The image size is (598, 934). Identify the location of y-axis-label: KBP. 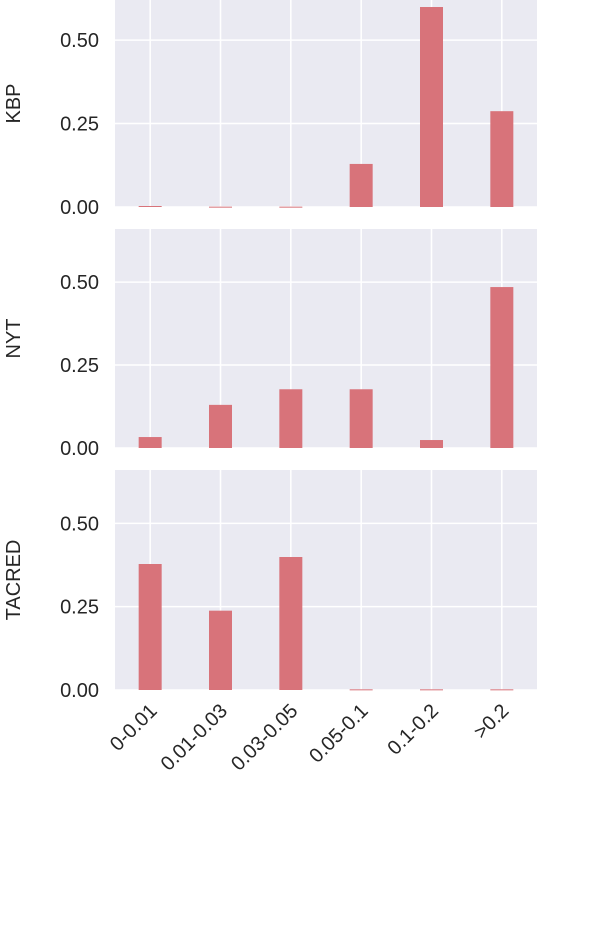
(14, 103).